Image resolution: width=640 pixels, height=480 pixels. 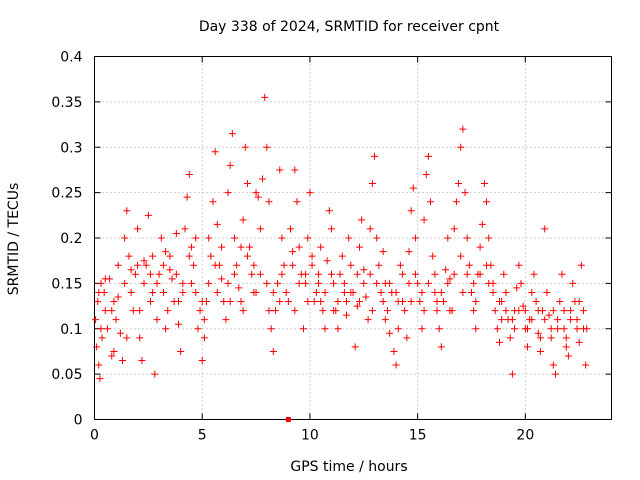 I want to click on data-point-zero, so click(x=288, y=419).